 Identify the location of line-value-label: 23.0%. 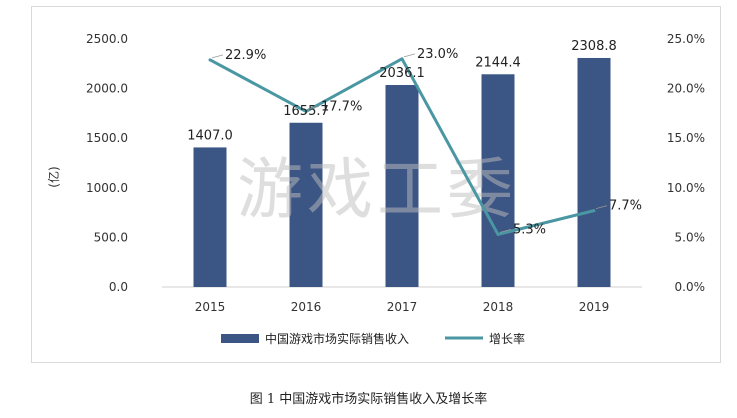
(437, 54).